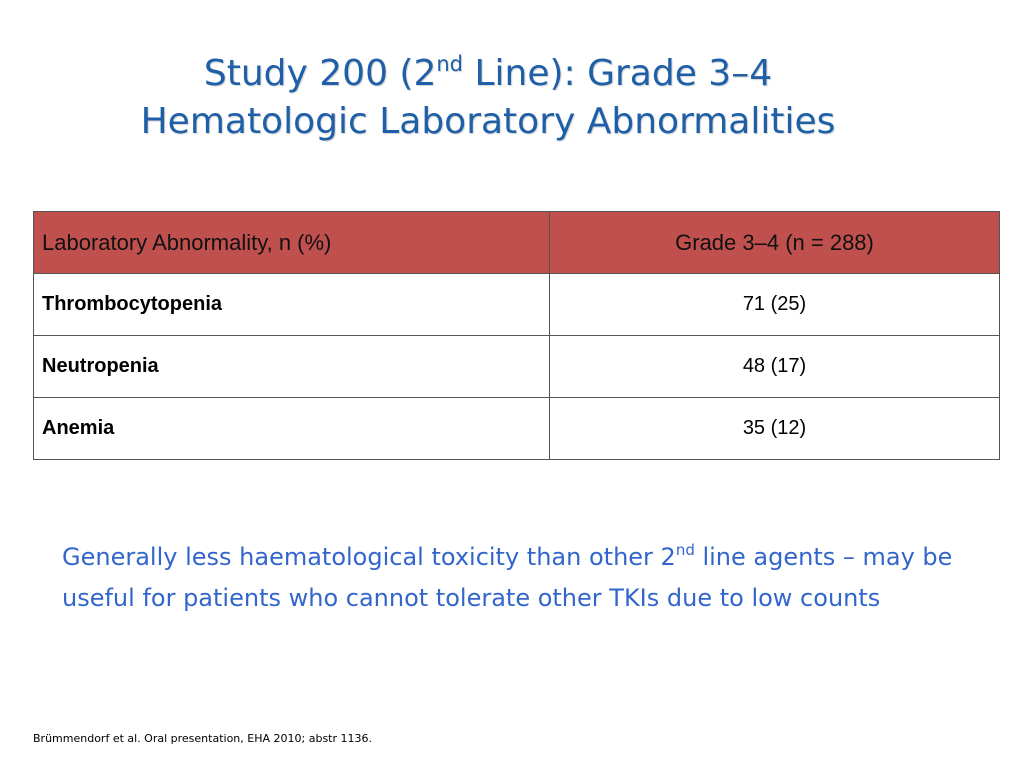 This screenshot has height=768, width=1024. I want to click on table-row: Anemia 35 (12), so click(516, 428).